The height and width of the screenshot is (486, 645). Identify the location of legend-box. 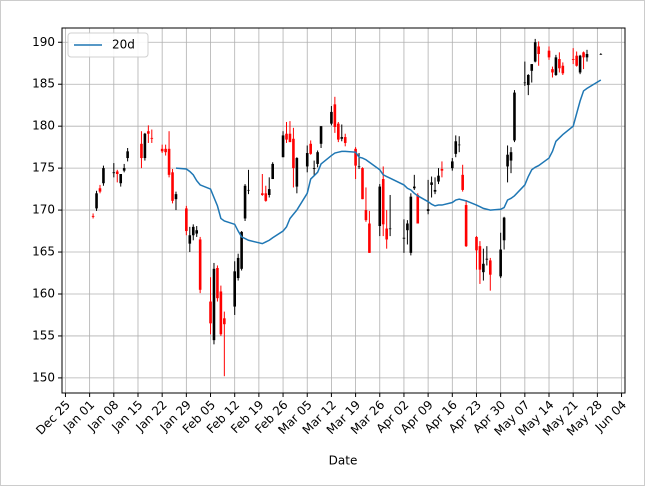
(108, 45).